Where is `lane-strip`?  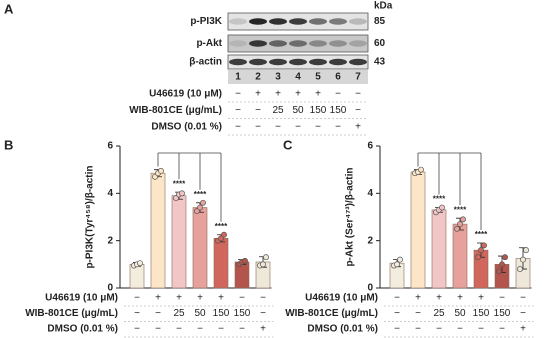
lane-strip is located at coordinates (298, 77).